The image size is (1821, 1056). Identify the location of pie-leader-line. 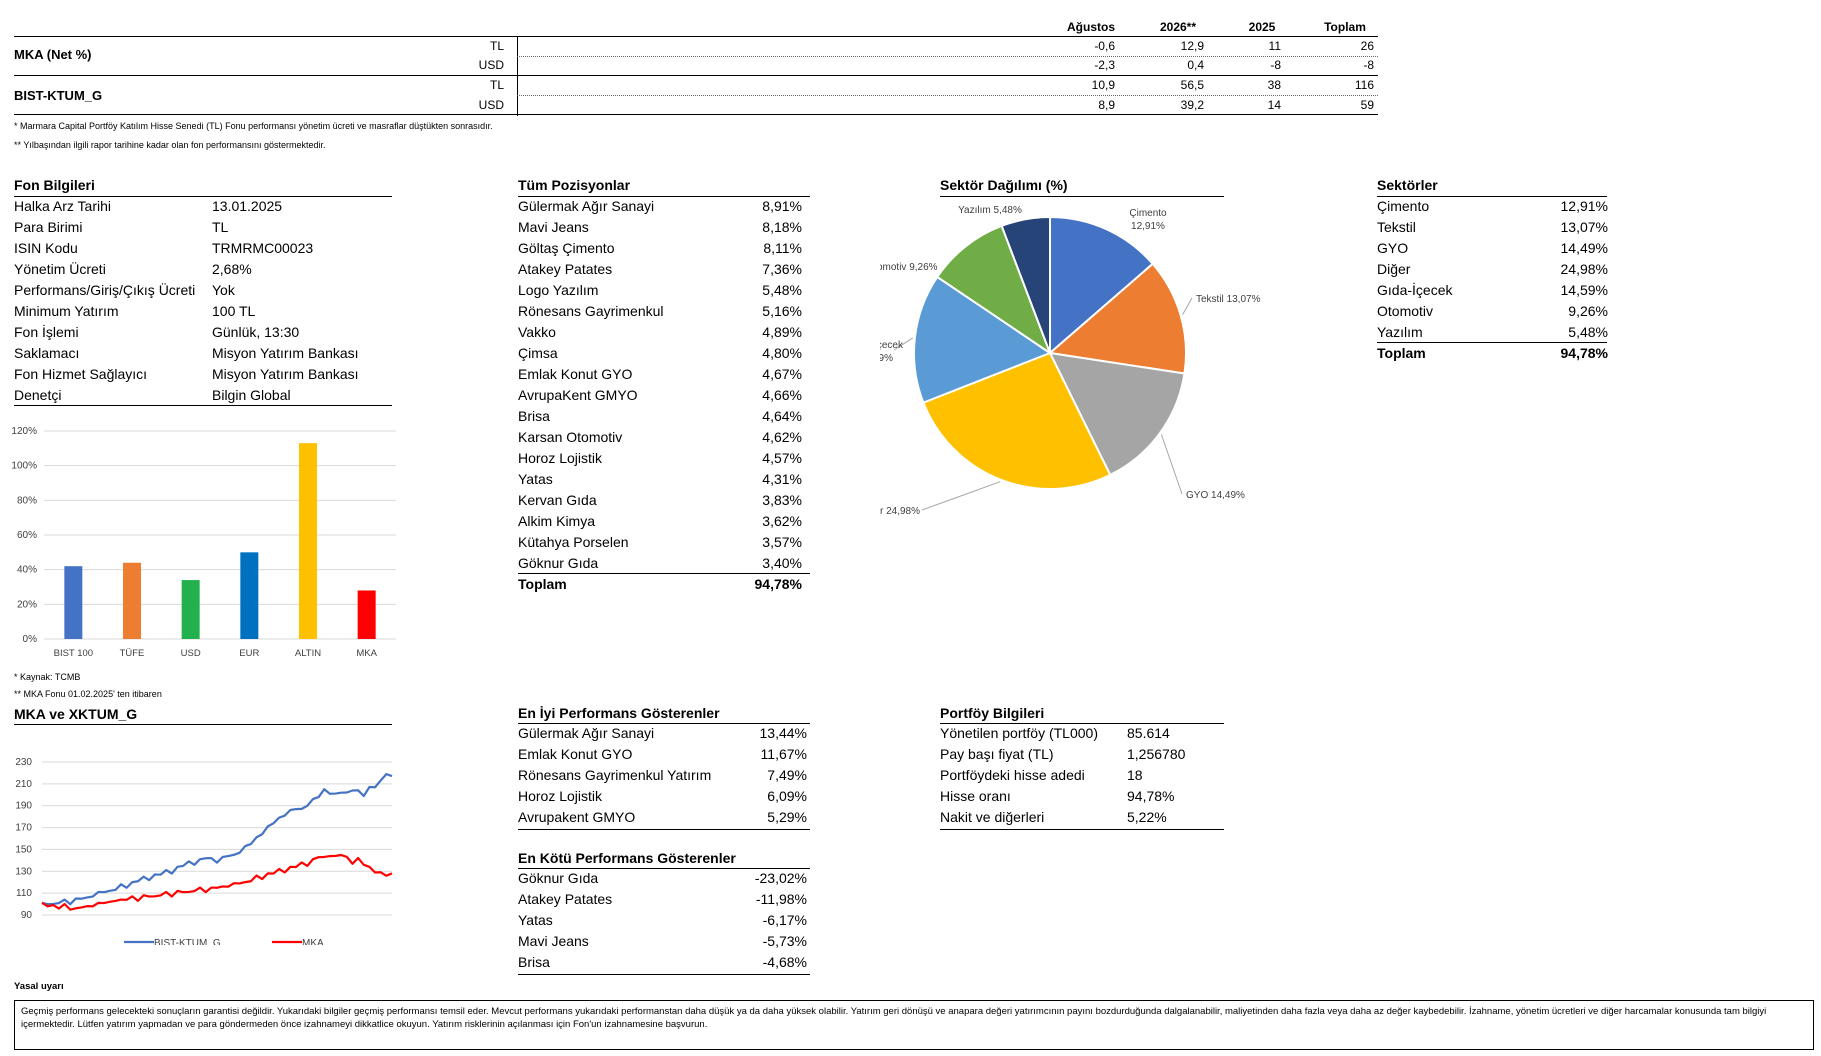
(961, 496).